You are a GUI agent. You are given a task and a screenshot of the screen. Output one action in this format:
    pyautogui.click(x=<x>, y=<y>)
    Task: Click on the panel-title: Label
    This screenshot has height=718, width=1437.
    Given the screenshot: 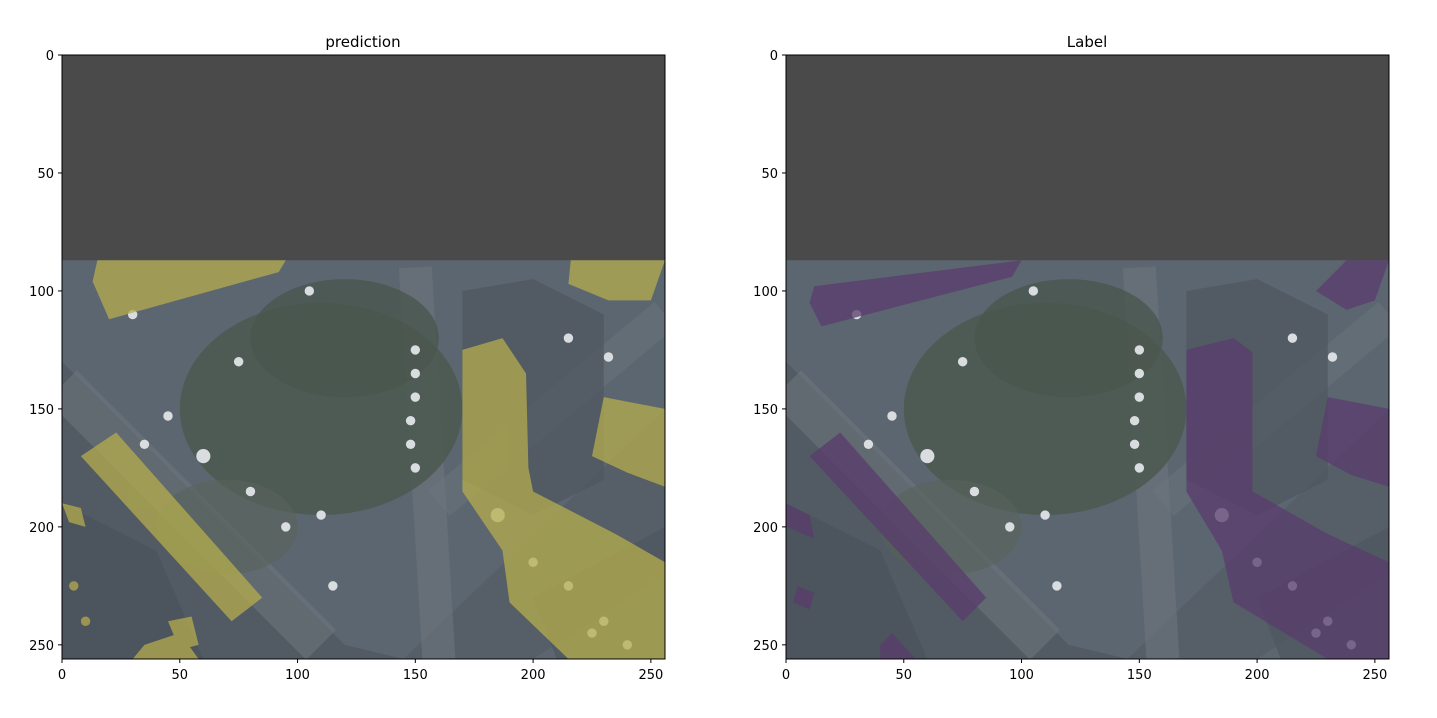 What is the action you would take?
    pyautogui.click(x=1087, y=42)
    